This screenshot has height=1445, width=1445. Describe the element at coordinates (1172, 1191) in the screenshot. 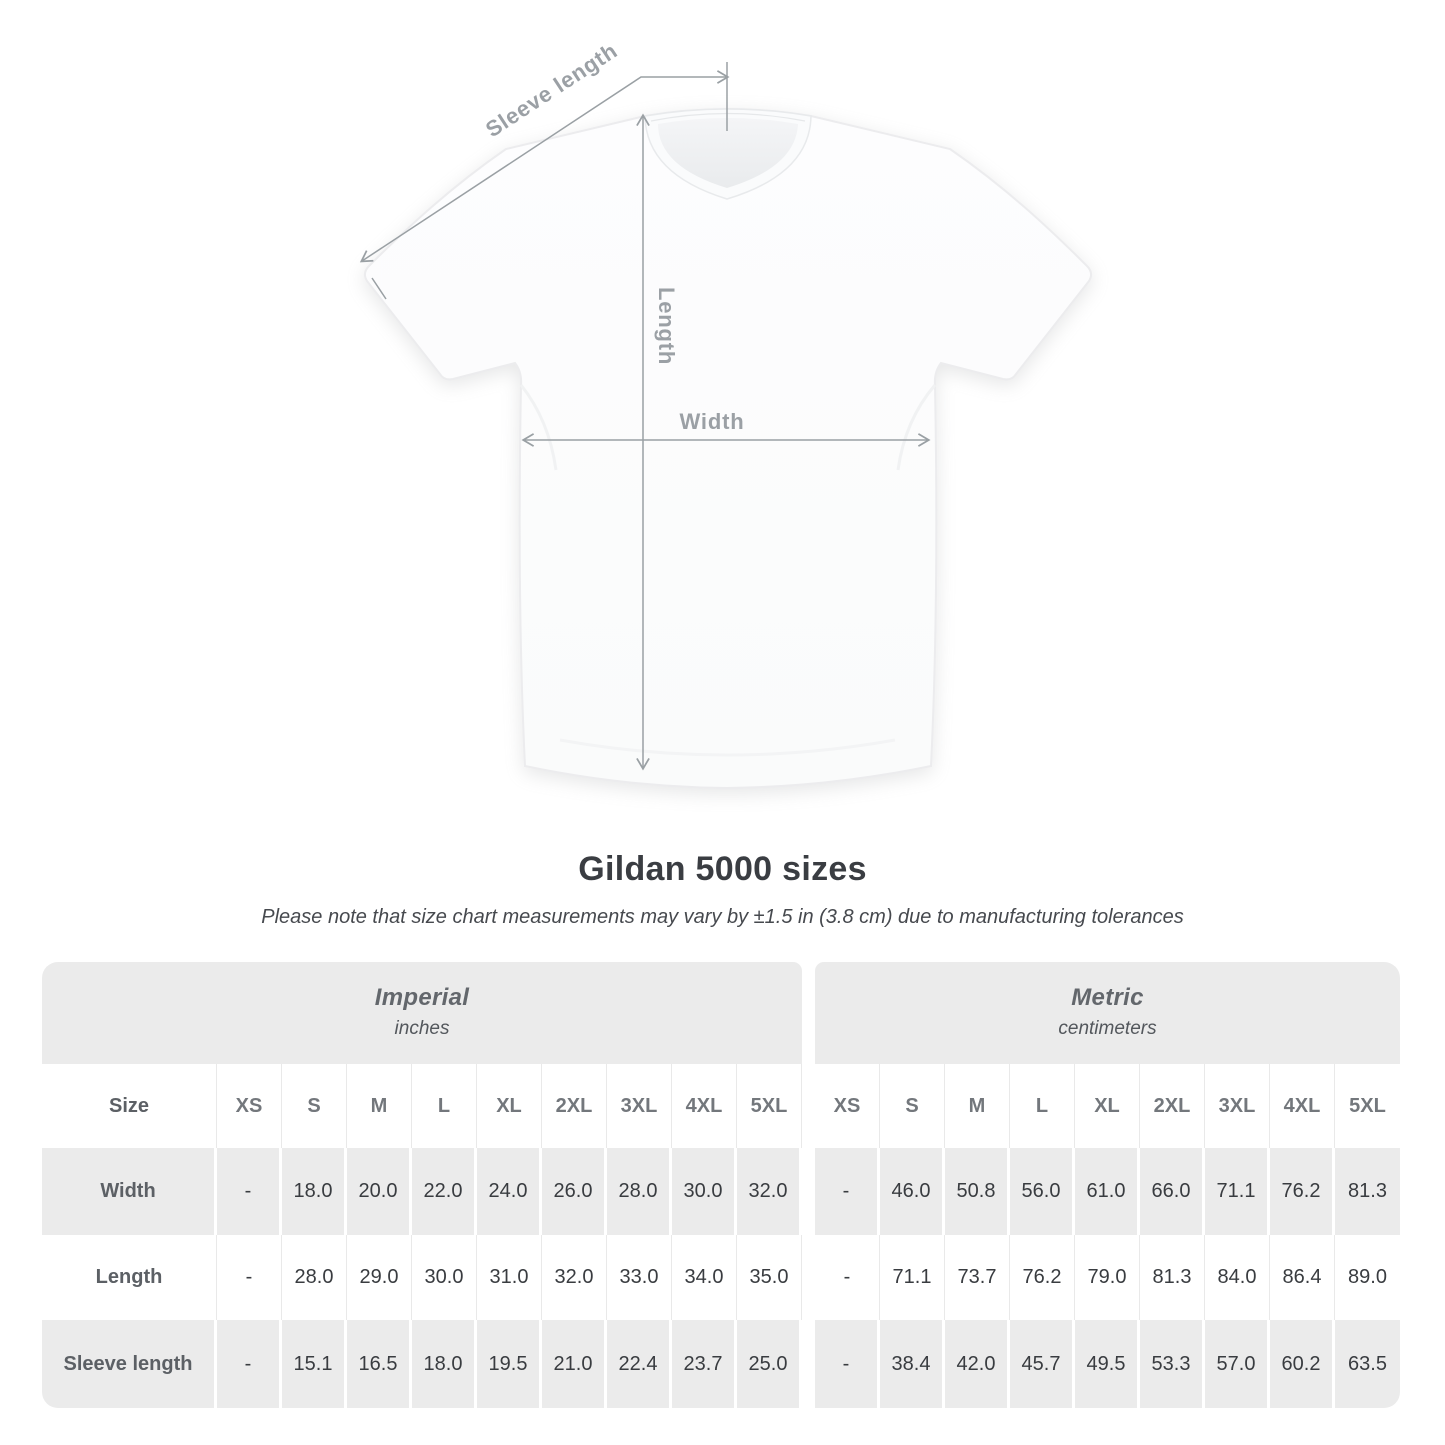

I see `metric-value-cell: 66.0` at that location.